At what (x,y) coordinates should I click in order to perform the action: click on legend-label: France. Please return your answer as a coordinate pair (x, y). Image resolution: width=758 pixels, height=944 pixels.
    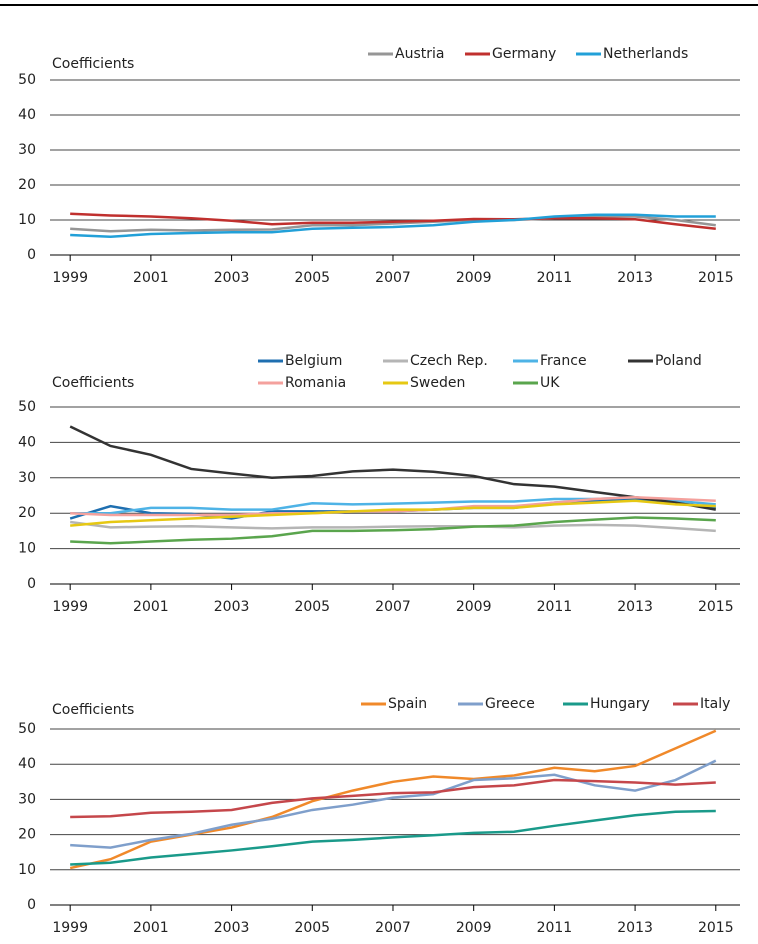
    Looking at the image, I should click on (563, 361).